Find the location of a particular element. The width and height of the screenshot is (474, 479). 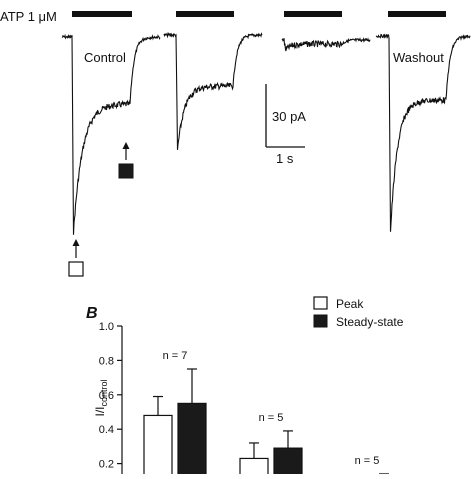

y-tick-label: 0.2 is located at coordinates (106, 465).